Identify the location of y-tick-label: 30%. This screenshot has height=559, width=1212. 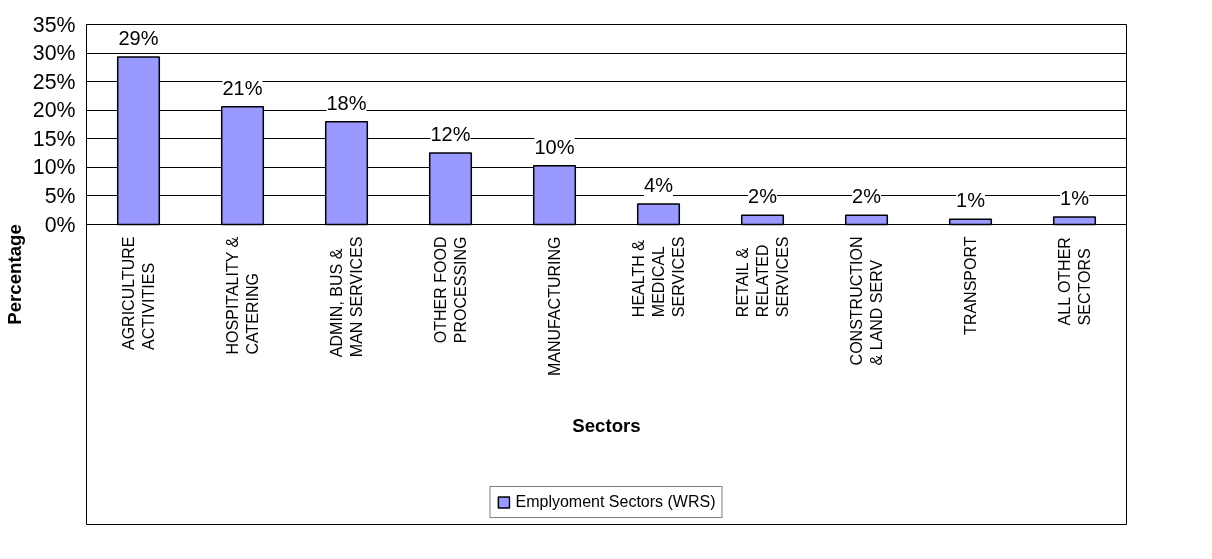
(54, 53).